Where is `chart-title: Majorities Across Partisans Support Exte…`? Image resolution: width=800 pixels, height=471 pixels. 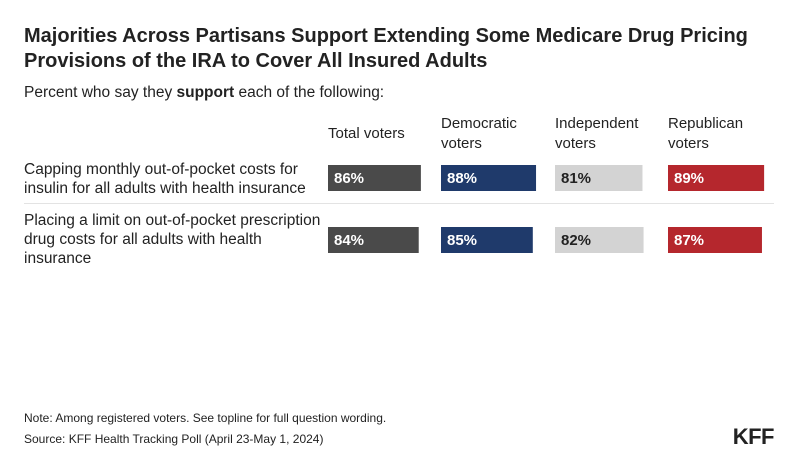 chart-title: Majorities Across Partisans Support Exte… is located at coordinates (386, 48).